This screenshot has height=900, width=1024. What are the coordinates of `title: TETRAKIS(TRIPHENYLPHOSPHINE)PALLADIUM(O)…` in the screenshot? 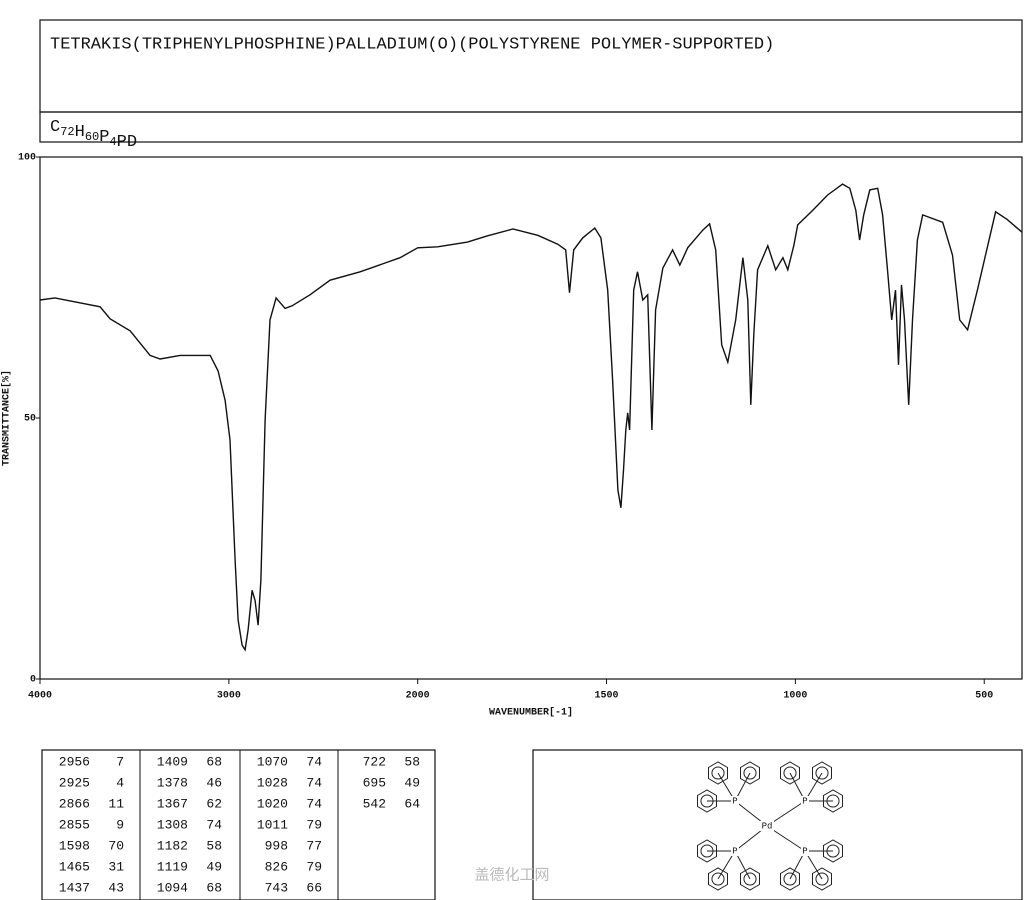 It's located at (412, 44).